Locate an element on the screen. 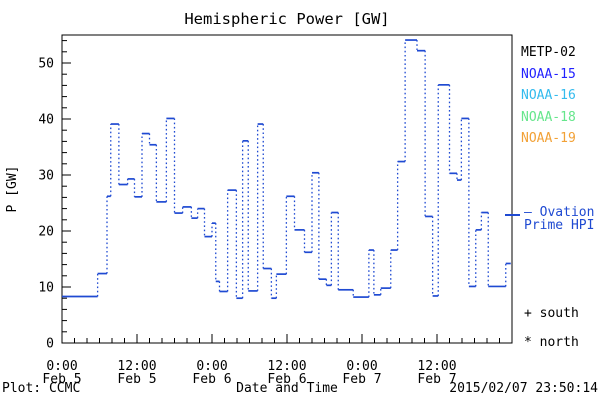 The height and width of the screenshot is (400, 600). svg-text: 30 is located at coordinates (46, 176).